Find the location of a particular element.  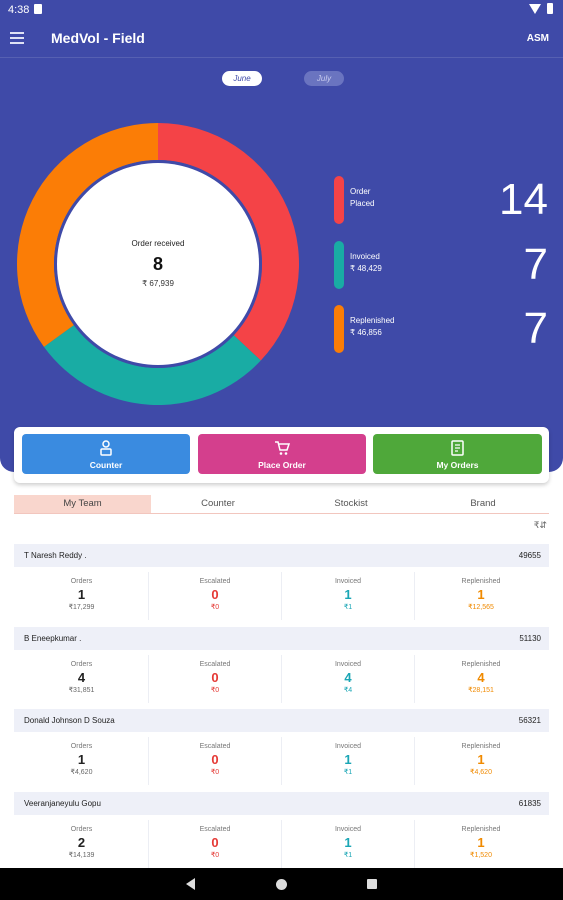

member-header: Veeranjaneyulu Gopu 61835 is located at coordinates (281, 803).